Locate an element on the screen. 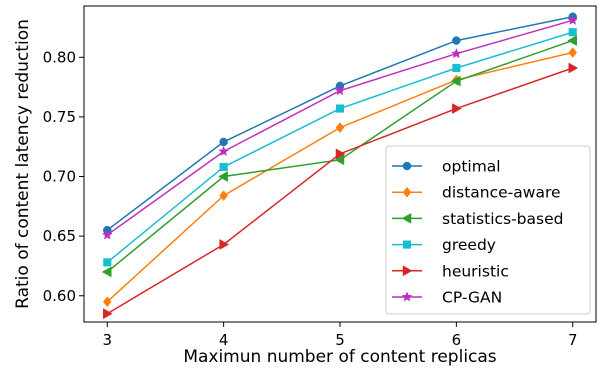 The width and height of the screenshot is (601, 376). legend-label: optimal is located at coordinates (471, 167).